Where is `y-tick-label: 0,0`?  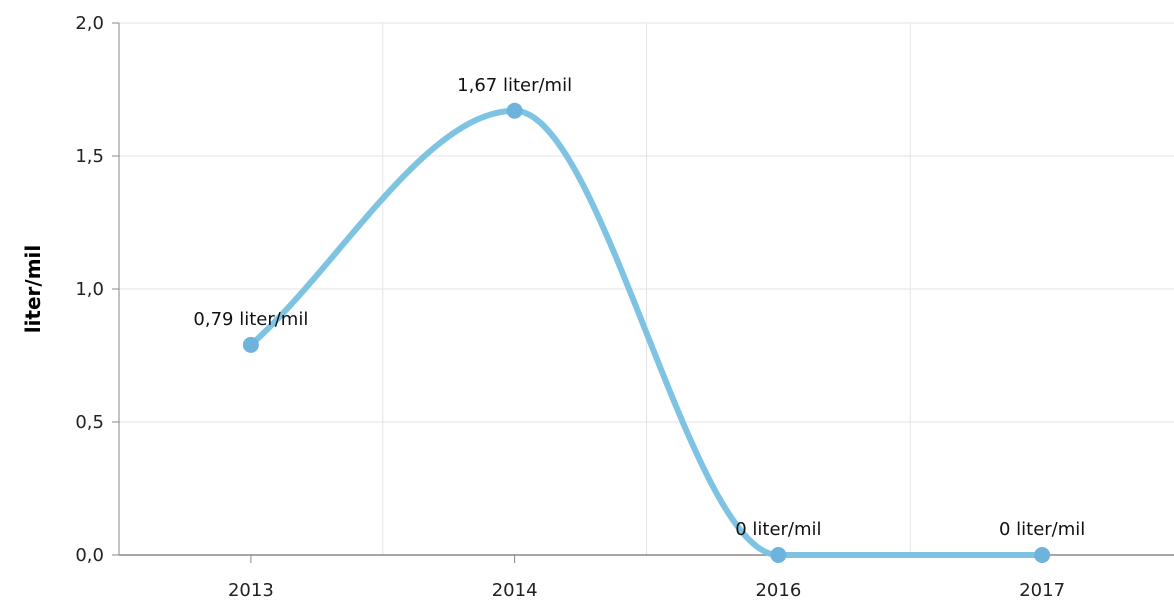 y-tick-label: 0,0 is located at coordinates (89, 555).